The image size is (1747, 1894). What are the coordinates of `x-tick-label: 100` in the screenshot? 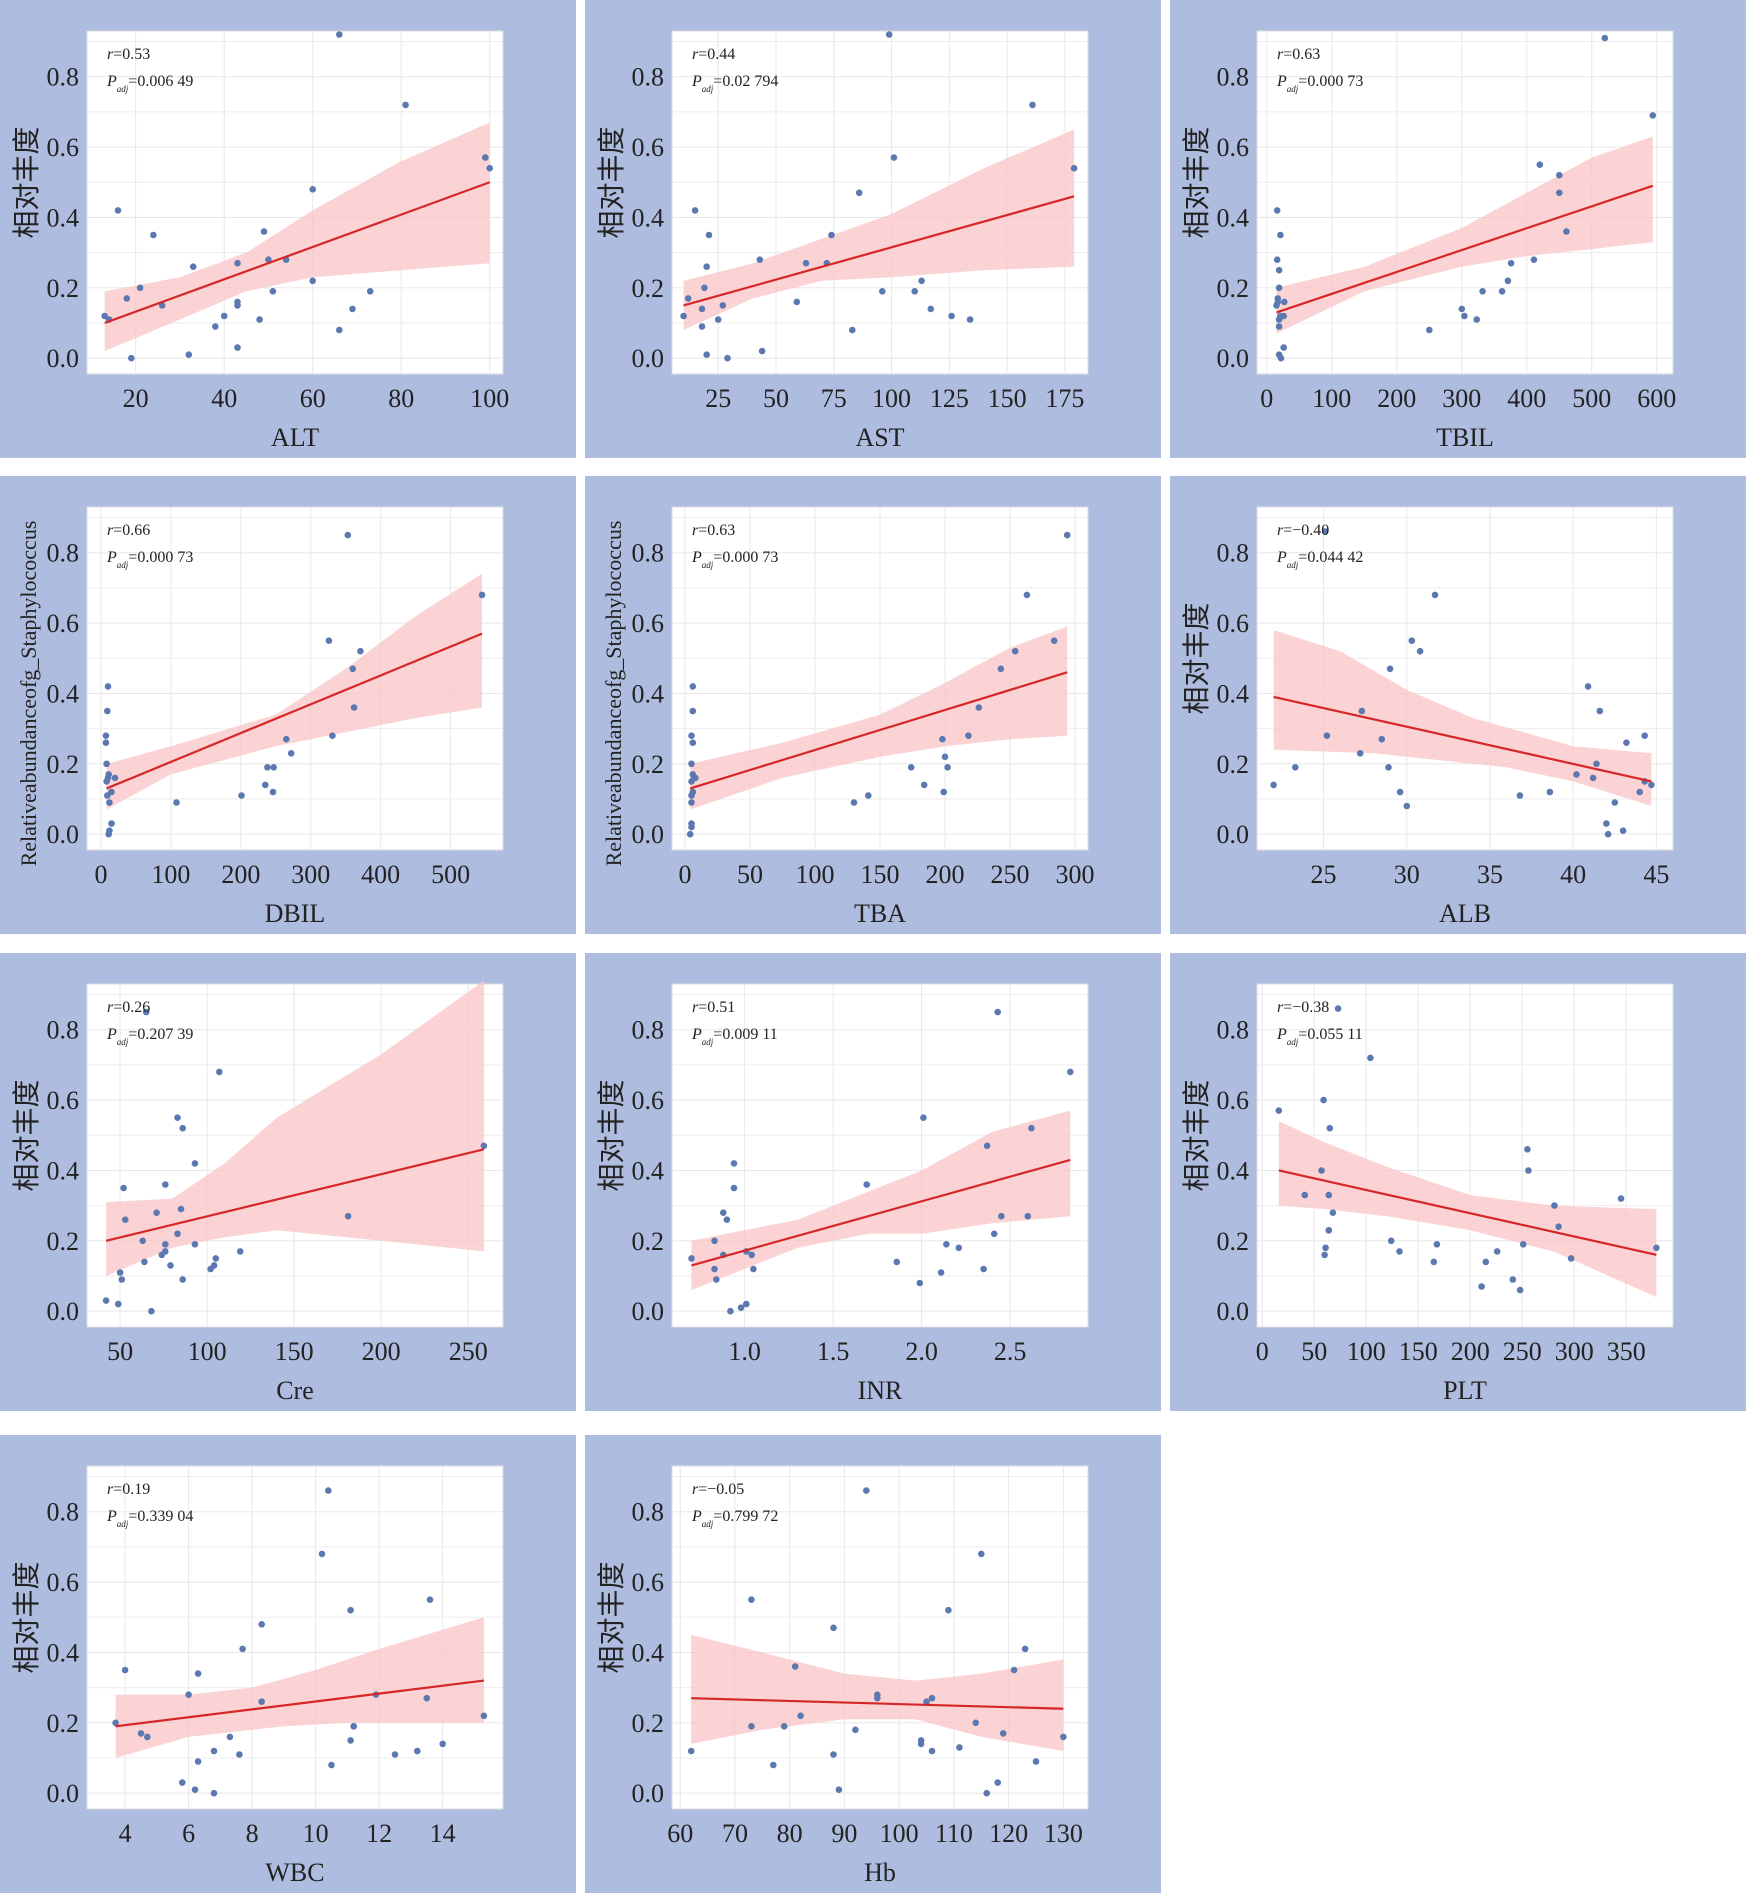 It's located at (891, 398).